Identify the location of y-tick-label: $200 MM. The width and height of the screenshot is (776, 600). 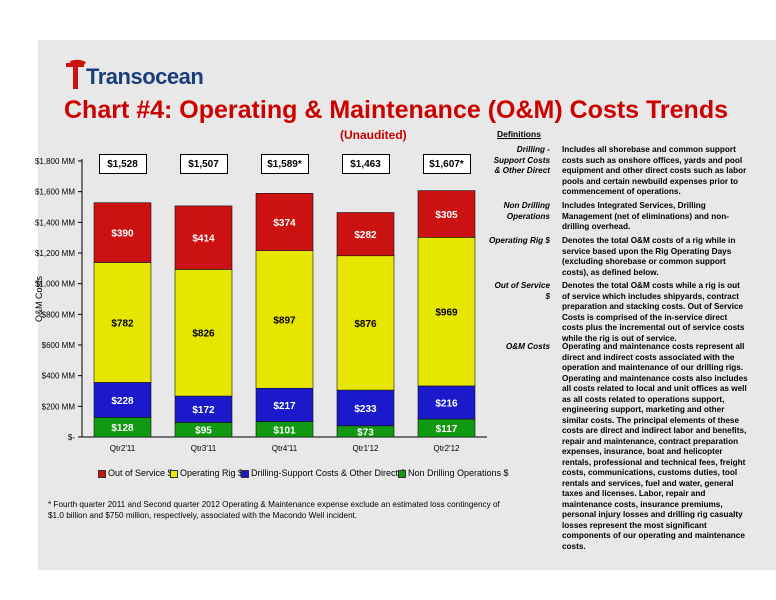
(59, 406).